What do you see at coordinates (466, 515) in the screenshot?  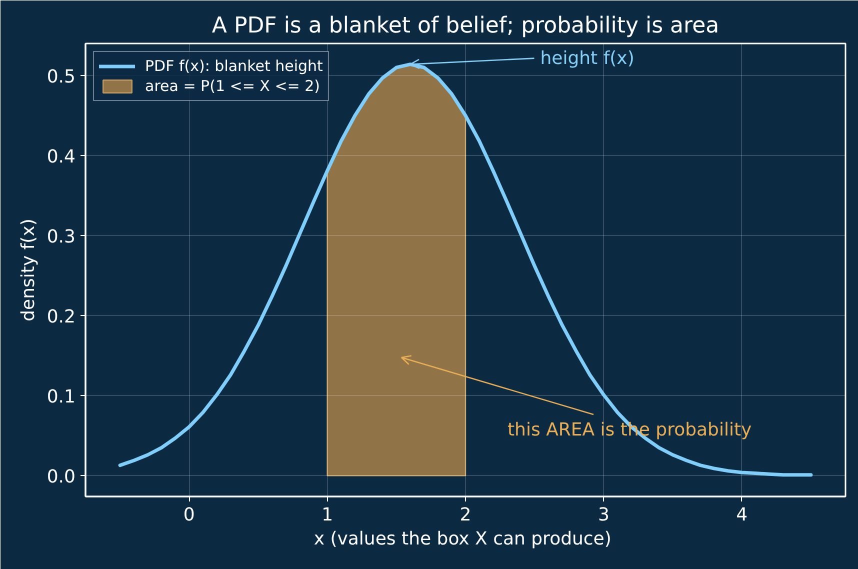 I see `x-tick-label: 2` at bounding box center [466, 515].